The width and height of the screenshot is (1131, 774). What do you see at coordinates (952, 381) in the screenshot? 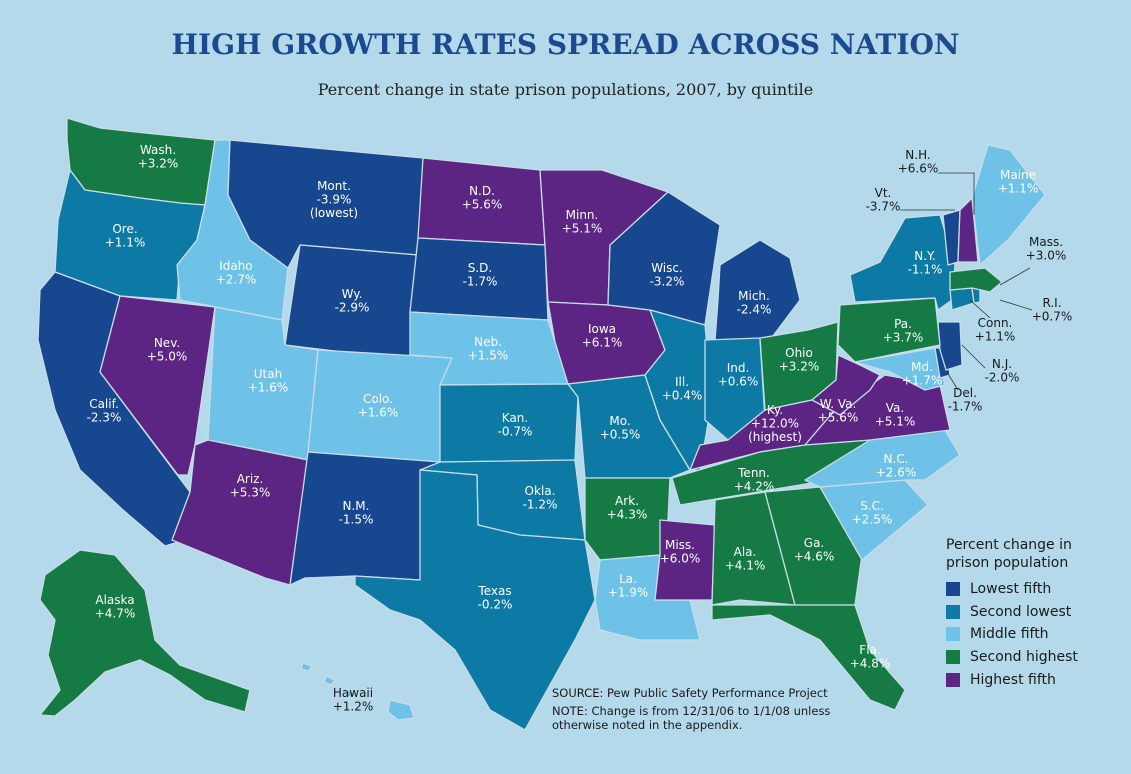
I see `leader-line-de` at bounding box center [952, 381].